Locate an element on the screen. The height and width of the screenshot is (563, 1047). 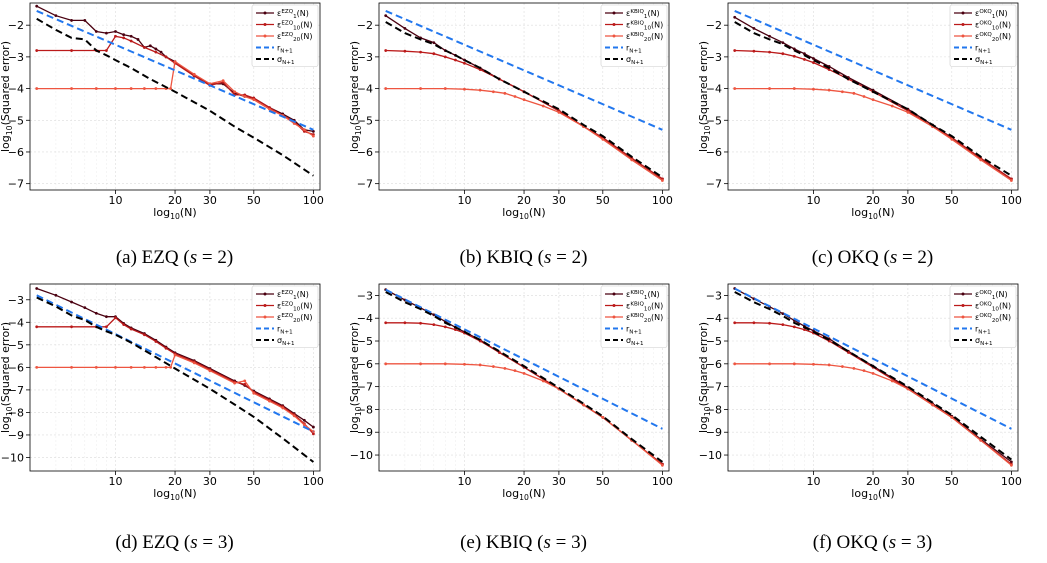
legend-label: εOKQ10(N) is located at coordinates (993, 25).